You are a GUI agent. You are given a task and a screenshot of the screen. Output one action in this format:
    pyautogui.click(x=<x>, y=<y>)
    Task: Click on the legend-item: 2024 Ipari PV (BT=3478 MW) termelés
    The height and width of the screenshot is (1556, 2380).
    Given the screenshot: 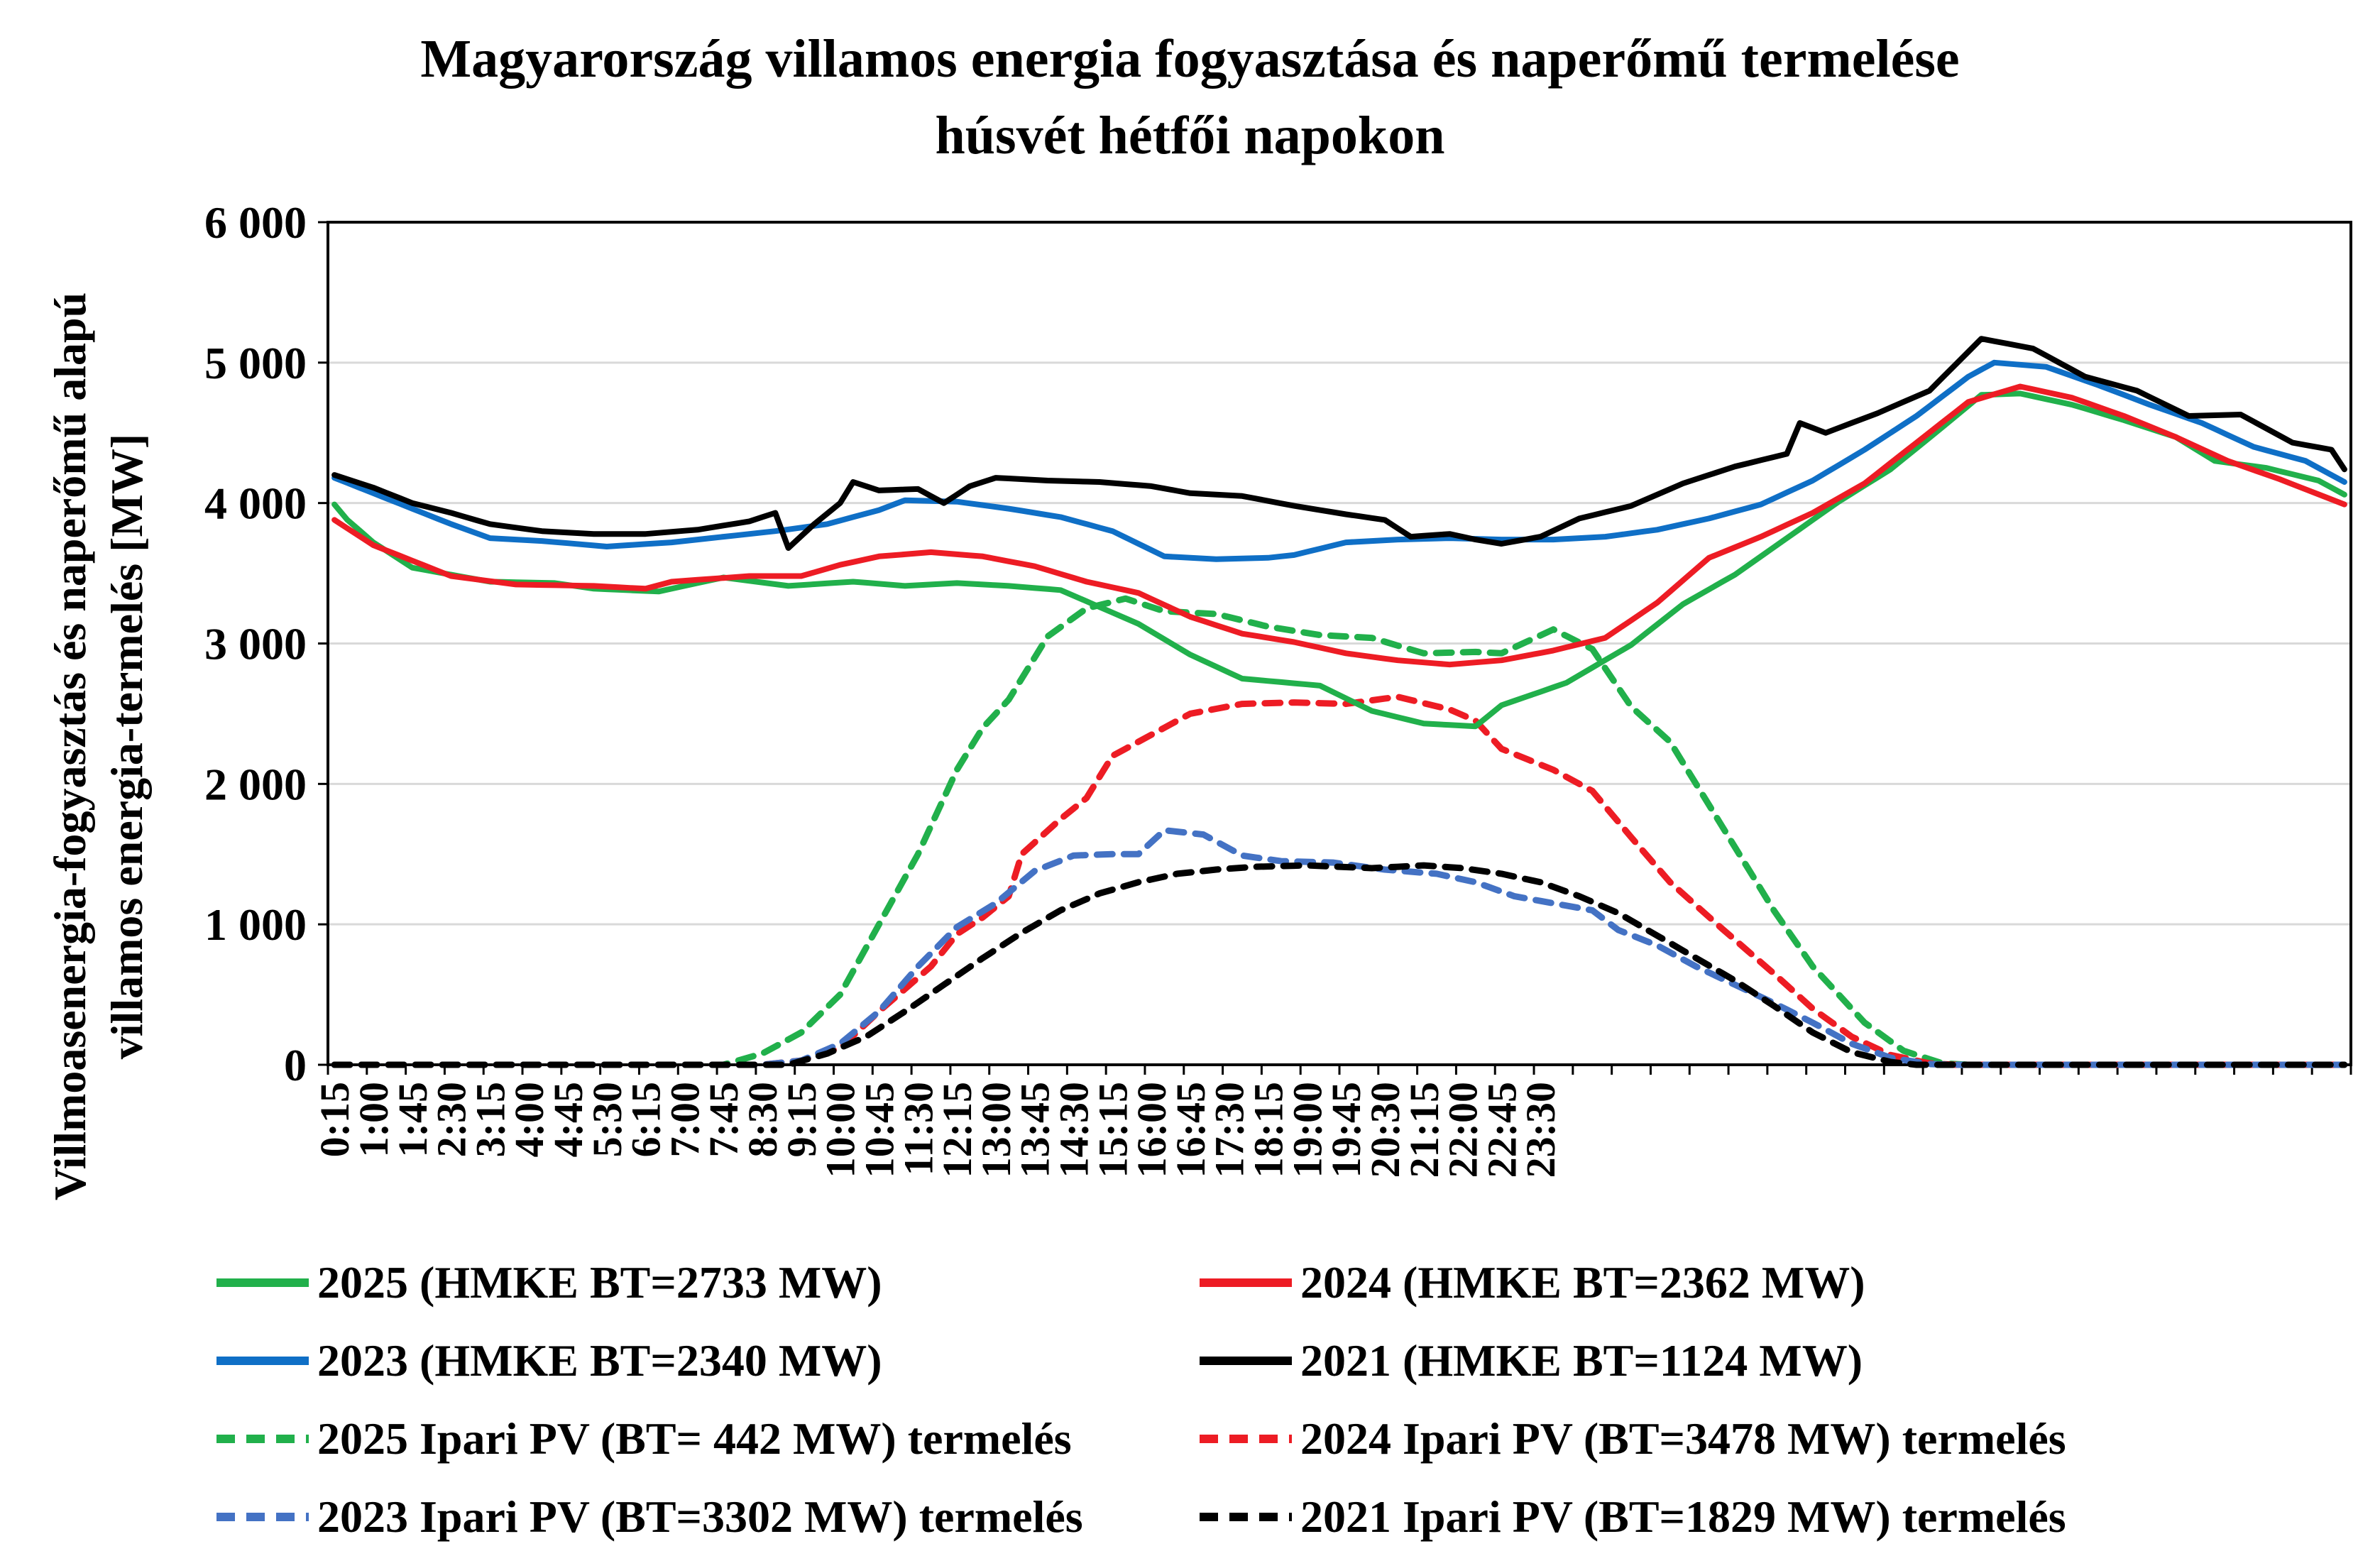 What is the action you would take?
    pyautogui.click(x=1633, y=1439)
    